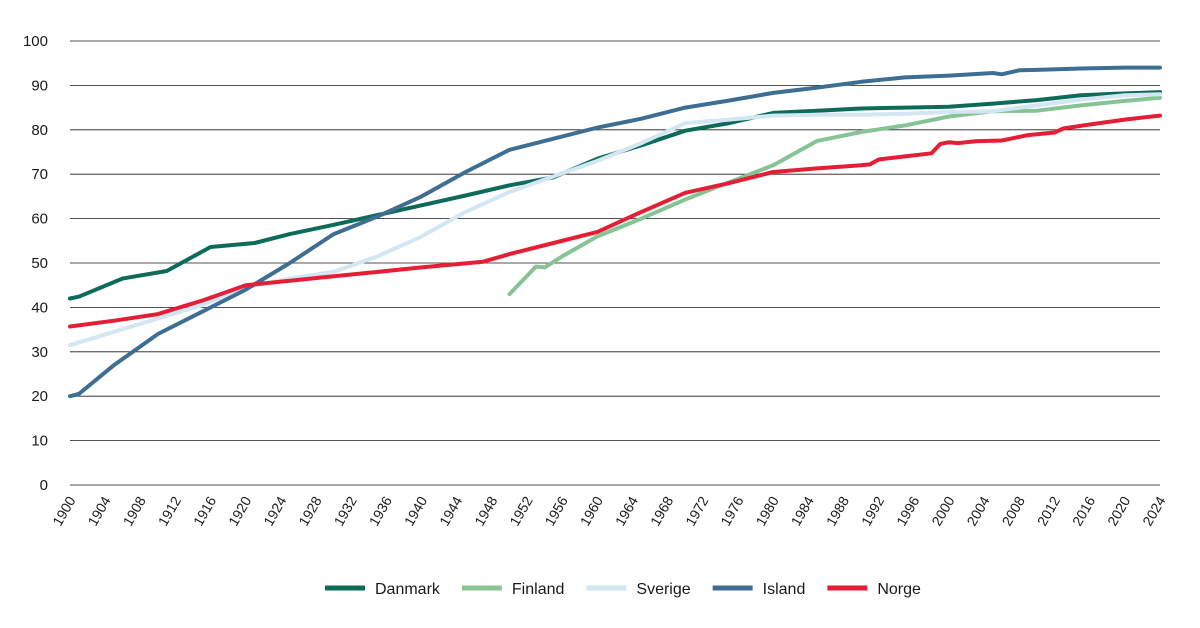 Image resolution: width=1200 pixels, height=628 pixels. I want to click on x-tick-label-1972: 1972, so click(697, 510).